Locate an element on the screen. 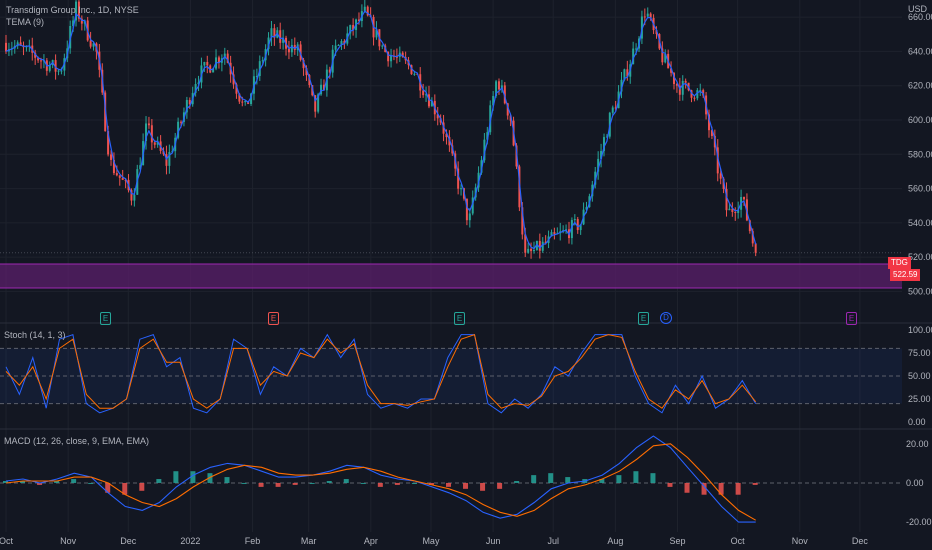 This screenshot has height=550, width=932. indicator-label: TEMA (9) is located at coordinates (25, 22).